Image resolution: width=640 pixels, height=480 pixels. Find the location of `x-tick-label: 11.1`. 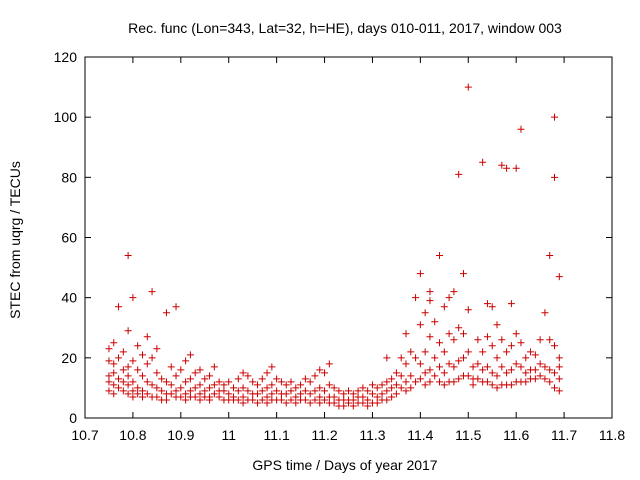

x-tick-label: 11.1 is located at coordinates (277, 435).